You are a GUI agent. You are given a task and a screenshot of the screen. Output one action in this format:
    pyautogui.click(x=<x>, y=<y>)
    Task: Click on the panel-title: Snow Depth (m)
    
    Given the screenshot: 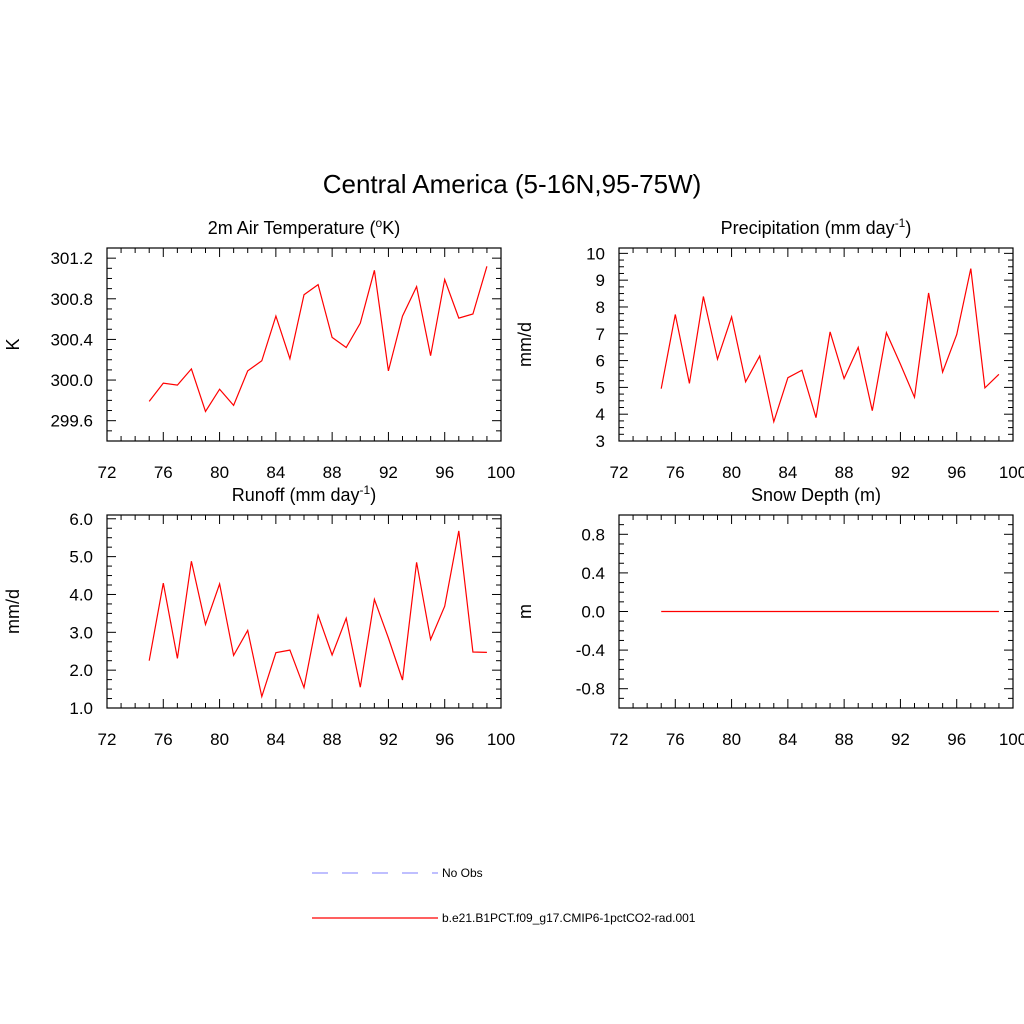 What is the action you would take?
    pyautogui.click(x=816, y=495)
    